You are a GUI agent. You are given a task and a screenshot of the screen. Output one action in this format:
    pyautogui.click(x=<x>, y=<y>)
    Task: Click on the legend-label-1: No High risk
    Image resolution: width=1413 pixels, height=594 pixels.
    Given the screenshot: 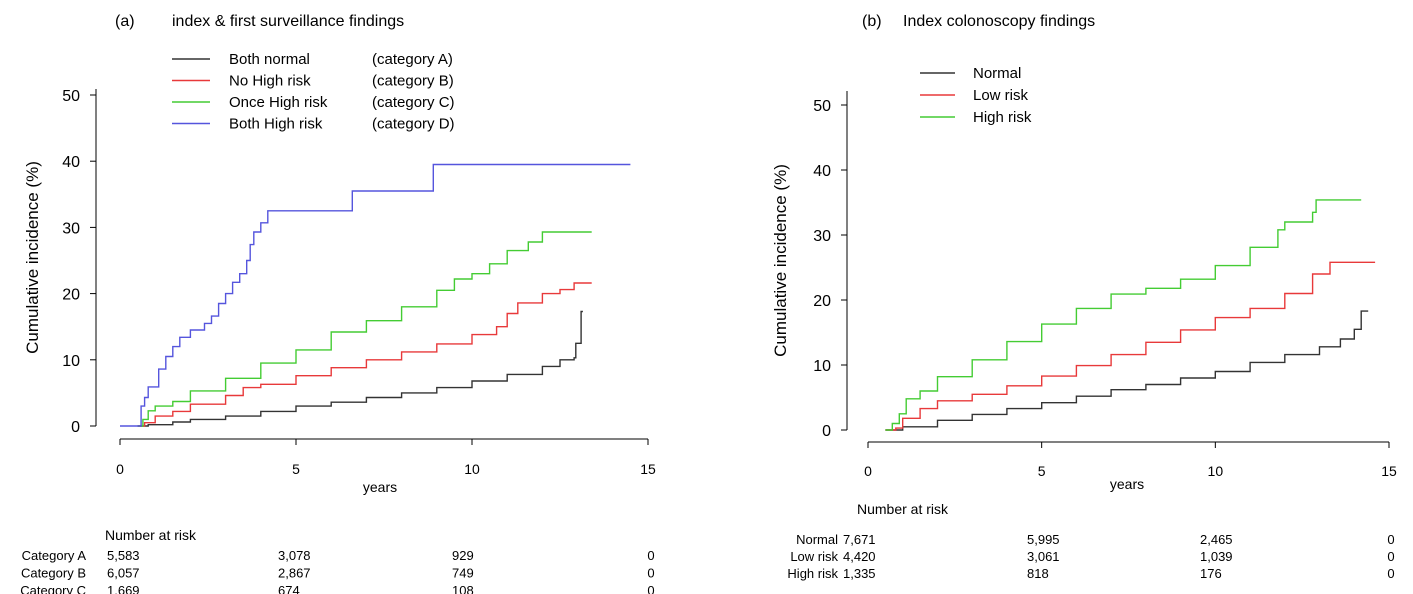 What is the action you would take?
    pyautogui.click(x=270, y=81)
    